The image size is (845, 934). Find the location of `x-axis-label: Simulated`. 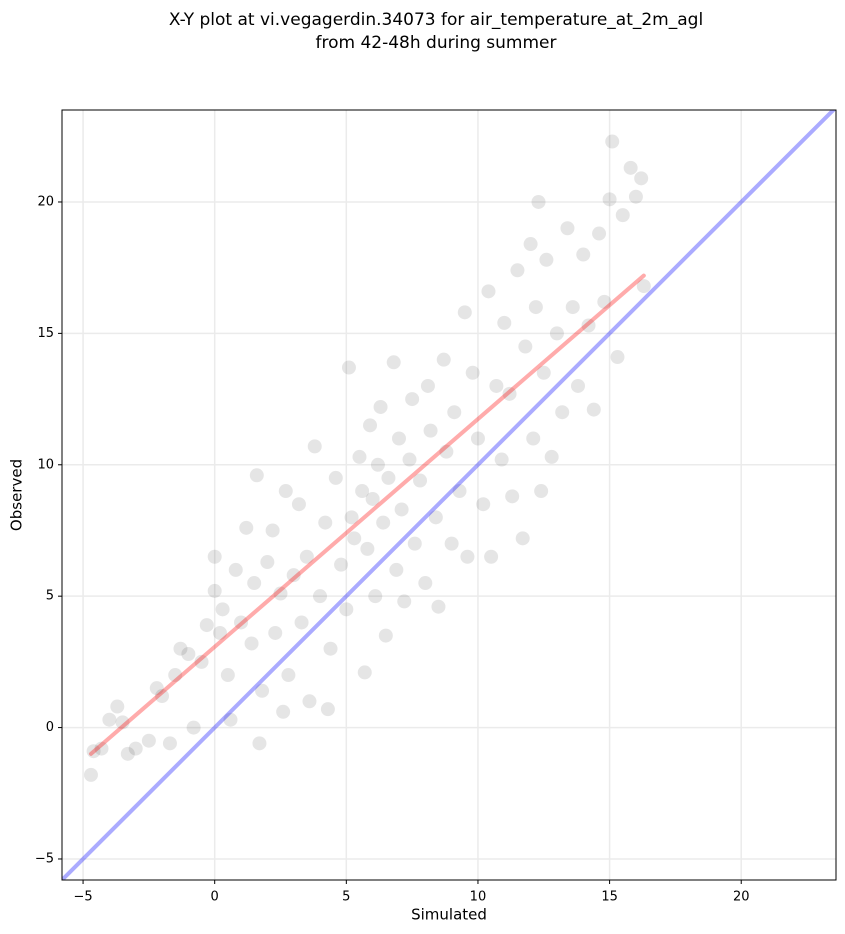

x-axis-label: Simulated is located at coordinates (449, 915).